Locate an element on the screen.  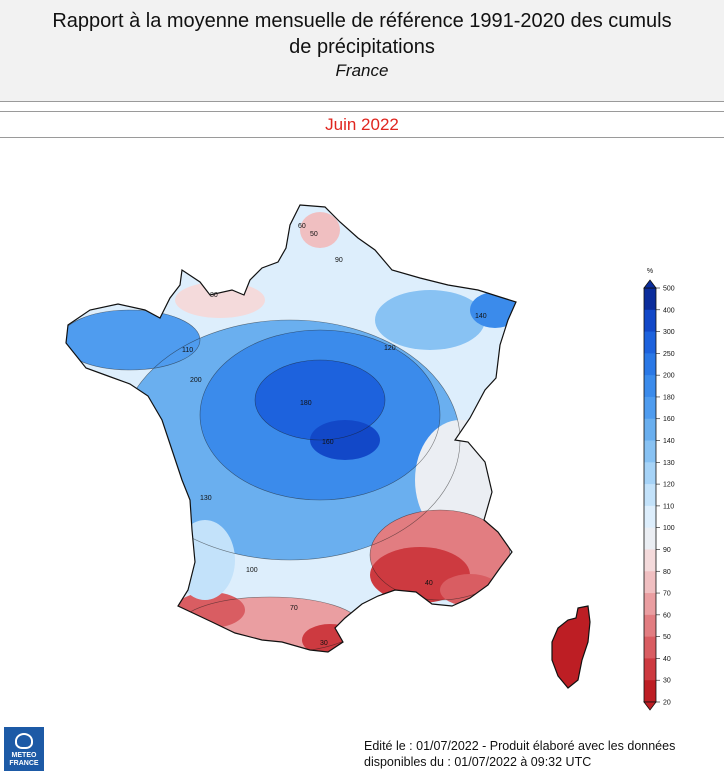
legend-tick-label: 160 is located at coordinates (669, 419).